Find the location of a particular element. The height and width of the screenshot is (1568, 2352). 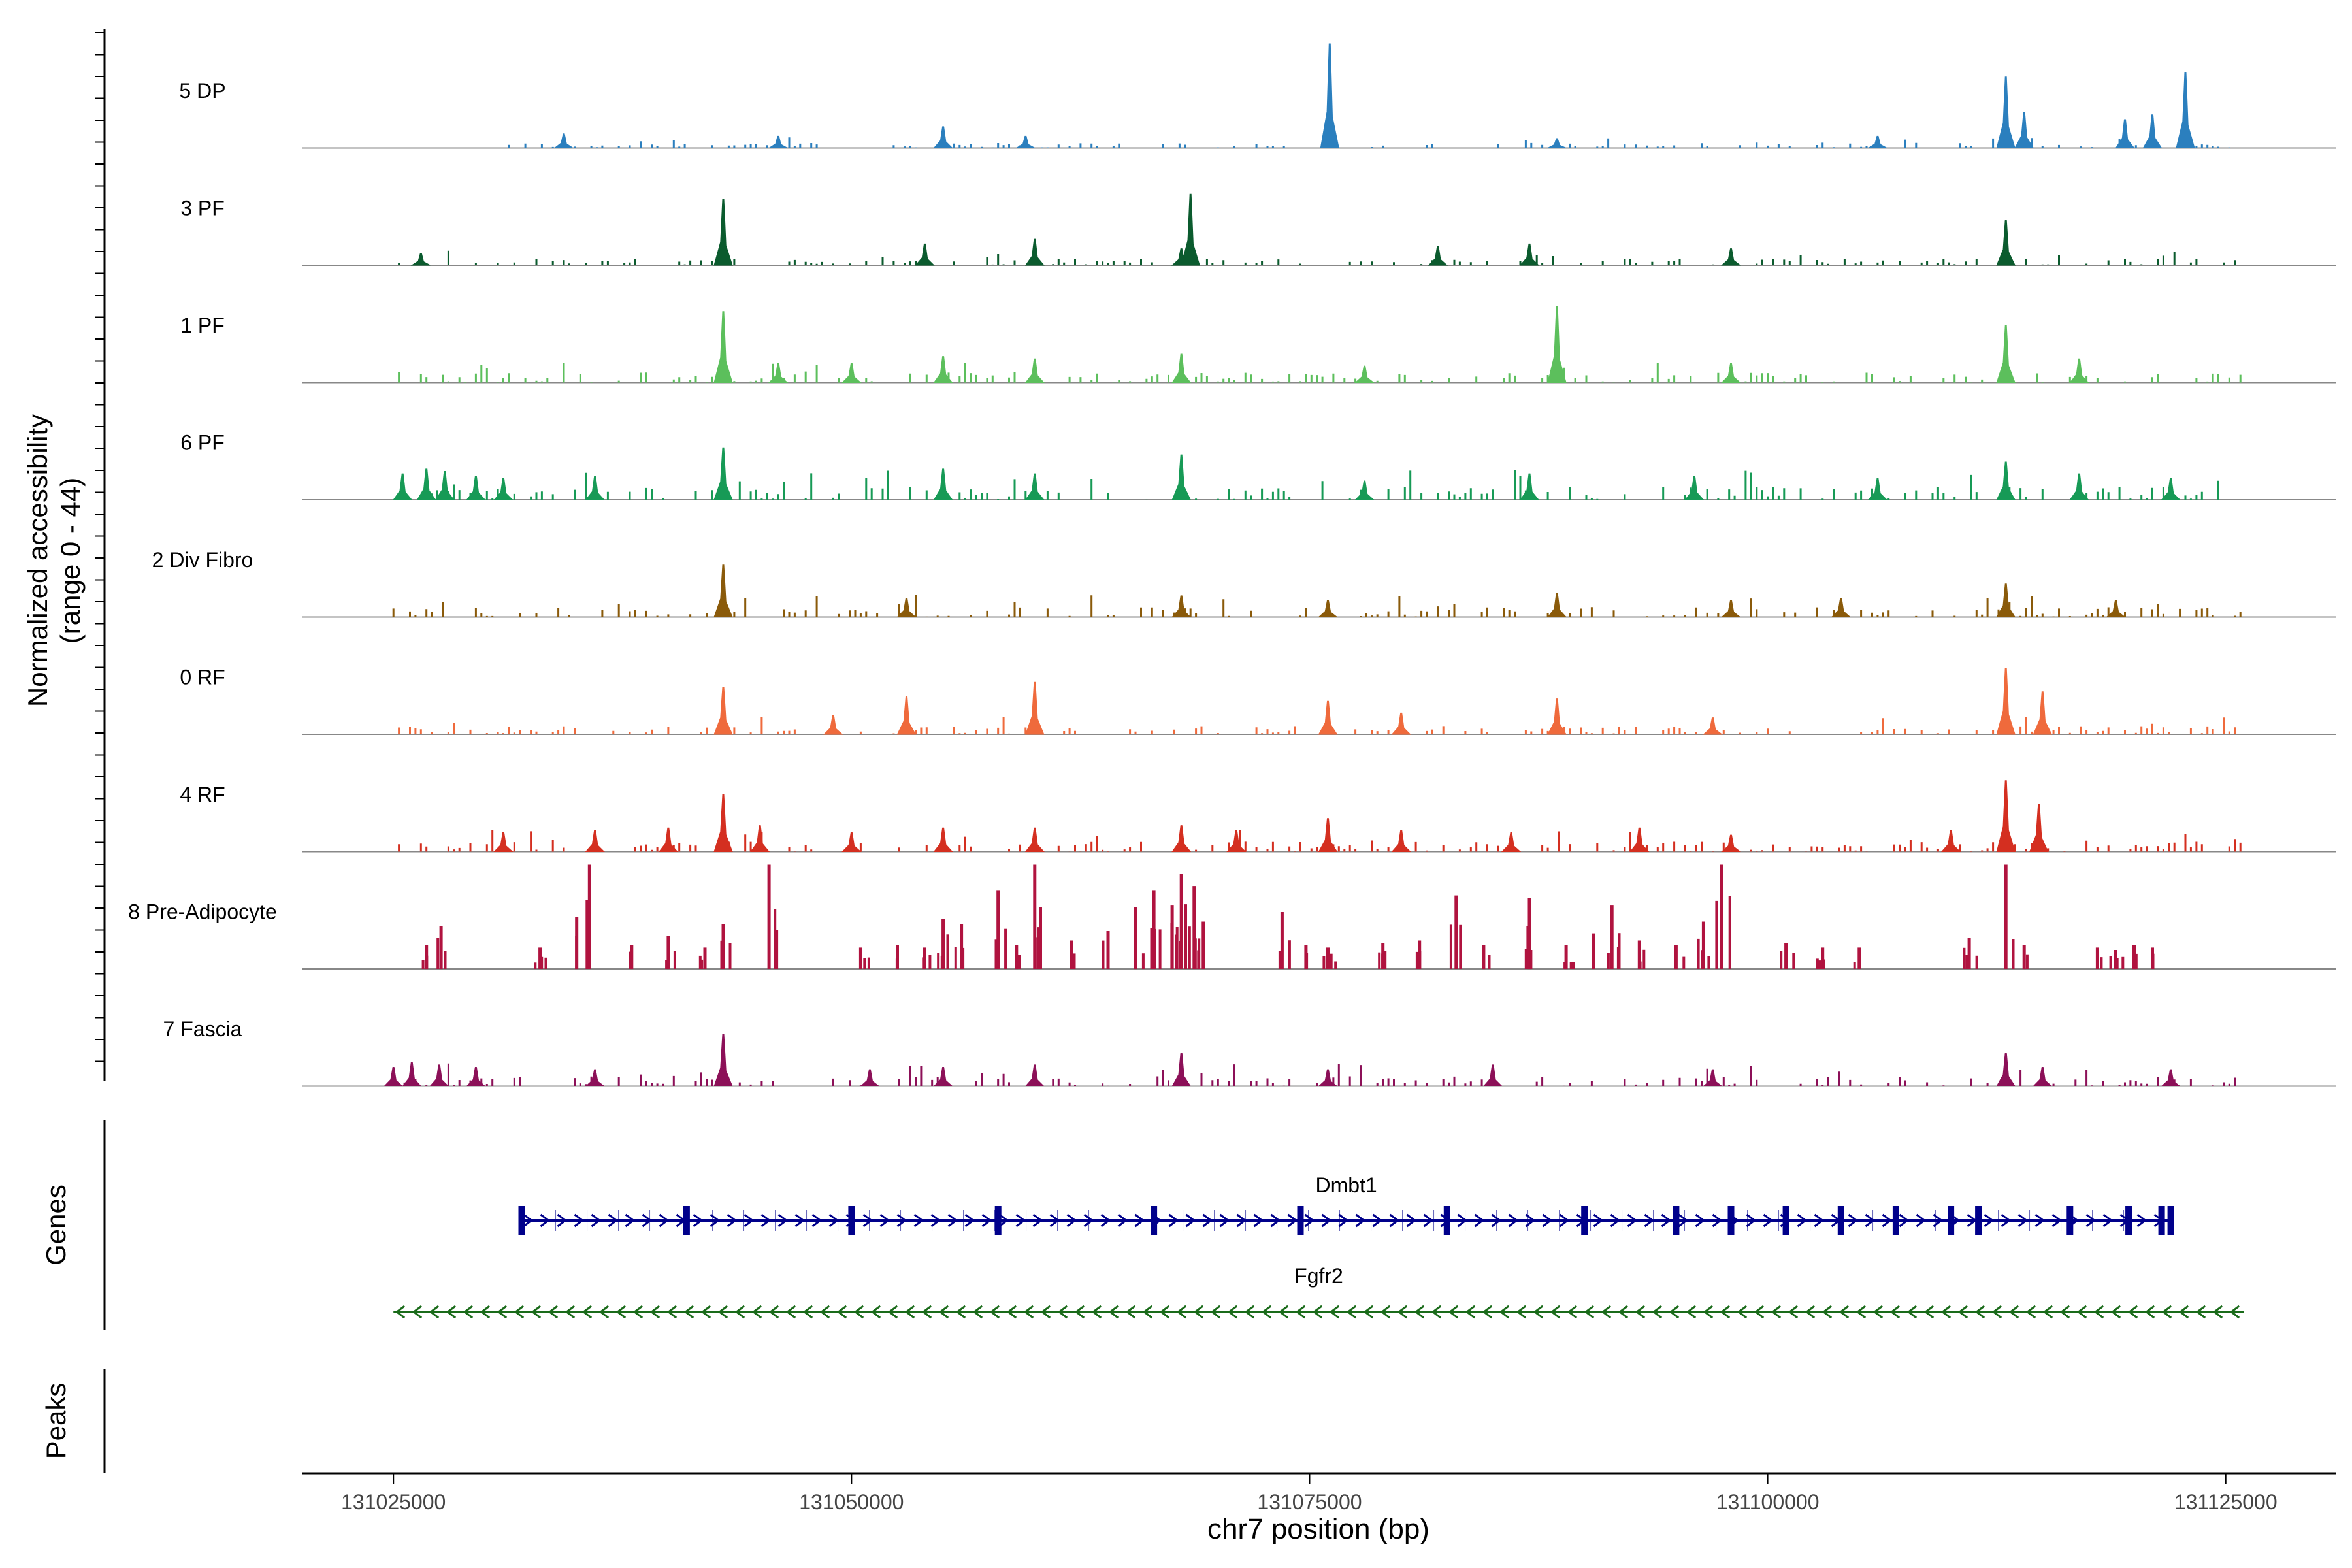

x-tick-label: 131075000 is located at coordinates (1309, 1502).